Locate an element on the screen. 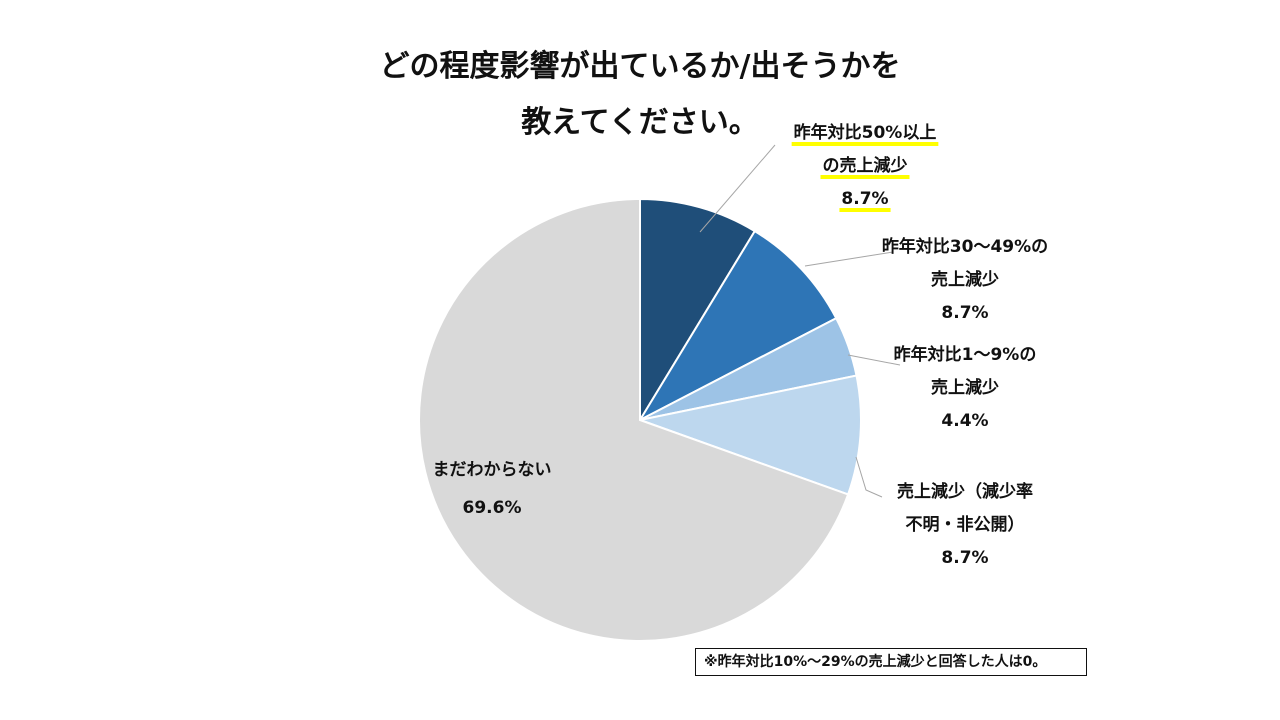  slice-value-label-0: 8.7% is located at coordinates (864, 199).